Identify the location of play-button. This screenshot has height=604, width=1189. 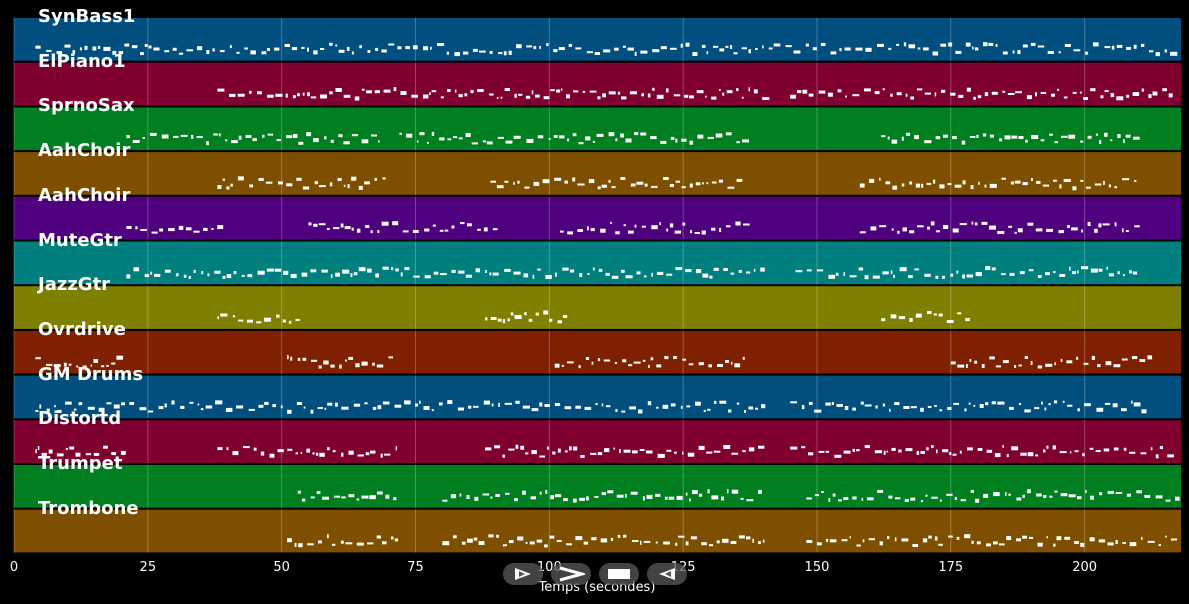
(523, 574).